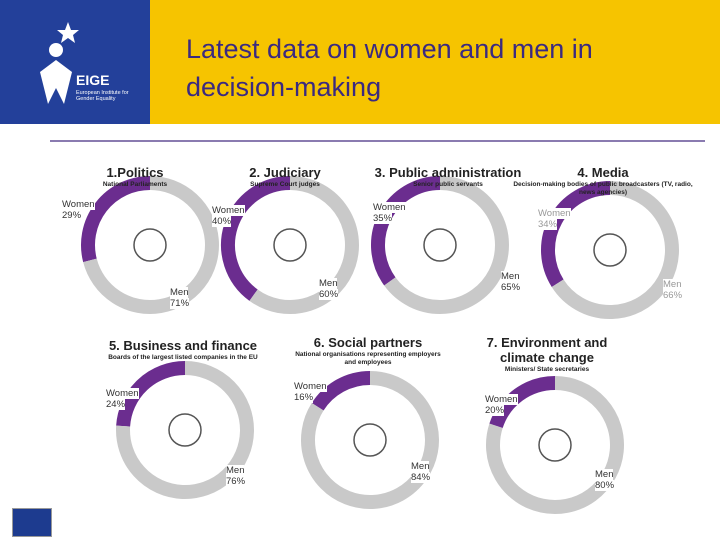 This screenshot has height=540, width=720. I want to click on value-label: 60%, so click(329, 294).